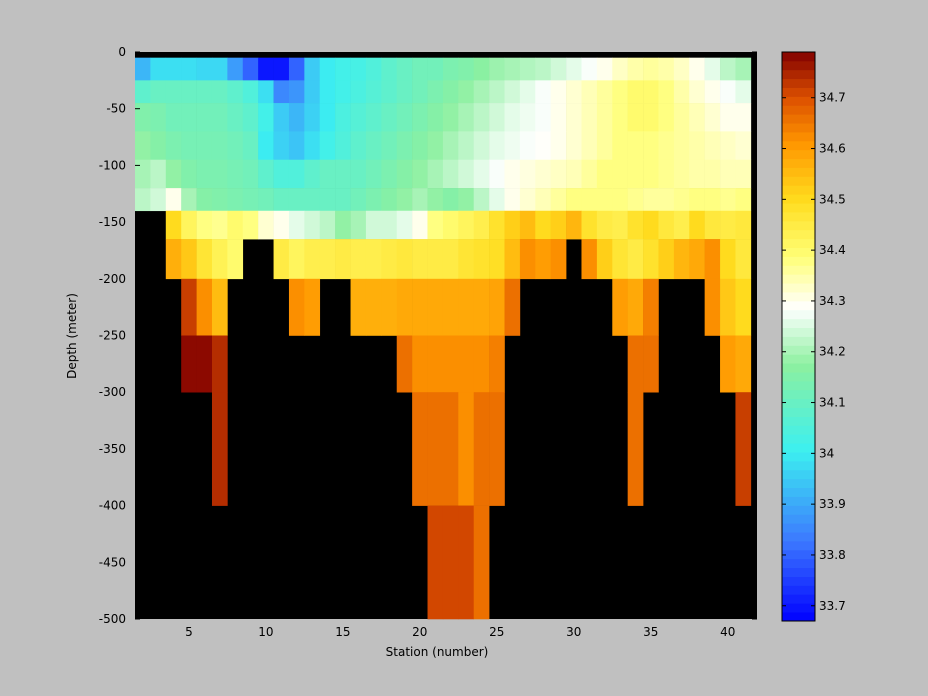 The height and width of the screenshot is (696, 928). What do you see at coordinates (832, 250) in the screenshot?
I see `colorbar-tick-label: 34.4` at bounding box center [832, 250].